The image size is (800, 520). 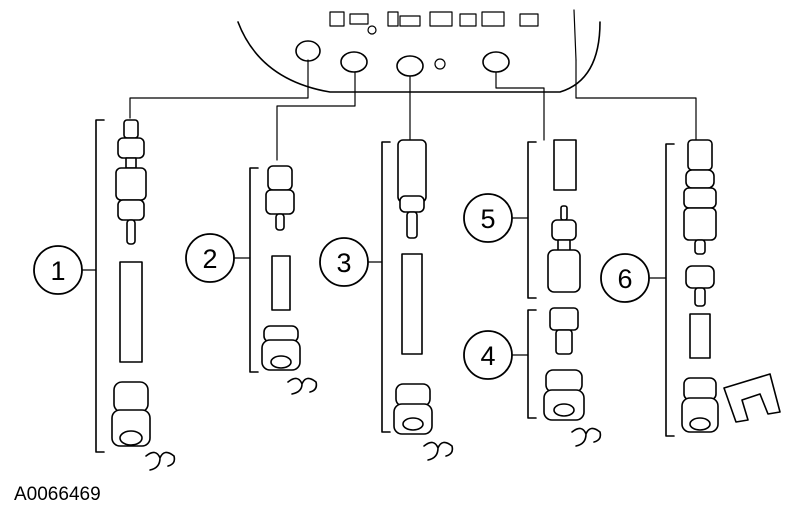 I want to click on callout-1: 1, so click(x=58, y=270).